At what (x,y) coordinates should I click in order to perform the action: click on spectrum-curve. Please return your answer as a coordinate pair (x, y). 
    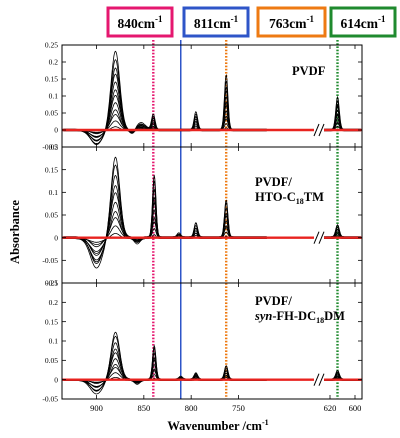
    Looking at the image, I should click on (212, 219).